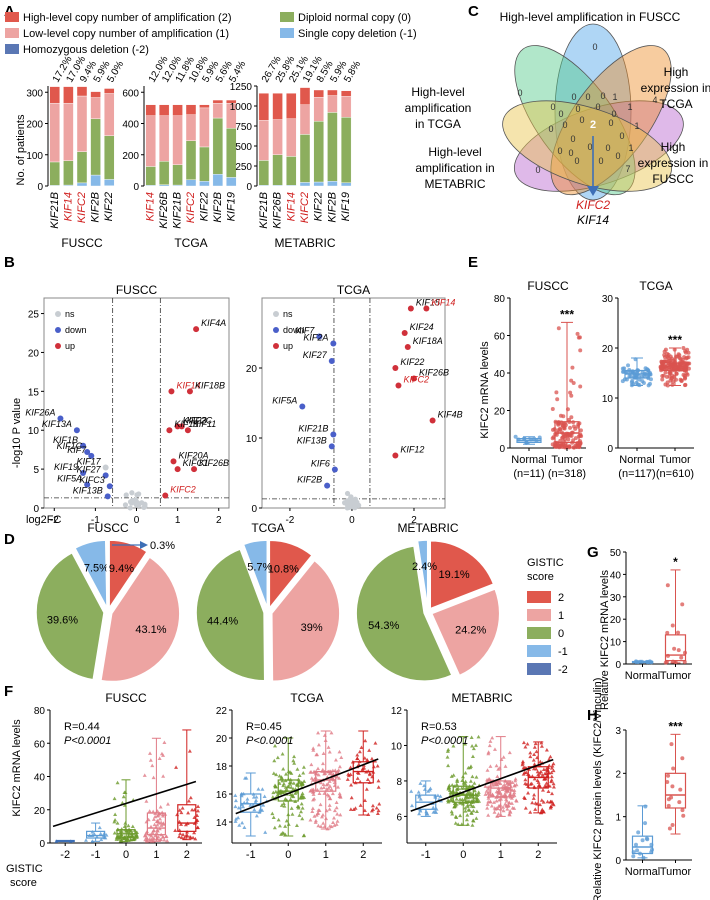 The image size is (710, 900). Describe the element at coordinates (109, 182) in the screenshot. I see `bar-segment-single_del` at that location.